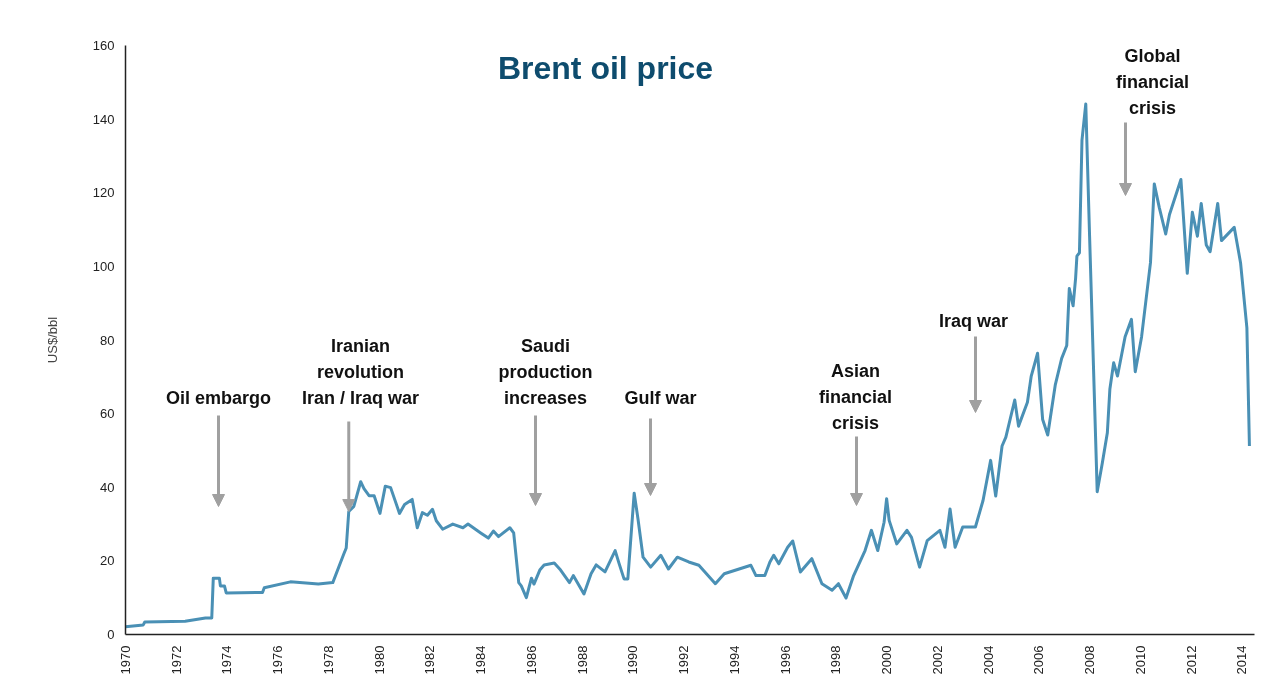  What do you see at coordinates (1242, 660) in the screenshot?
I see `x-tick-label: 2014` at bounding box center [1242, 660].